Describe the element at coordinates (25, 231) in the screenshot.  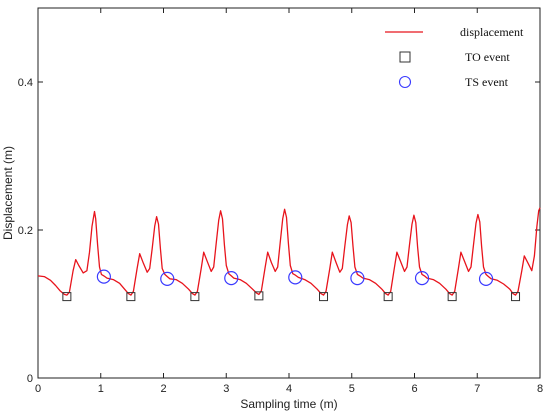
I see `y-tick-label: 0.2` at that location.